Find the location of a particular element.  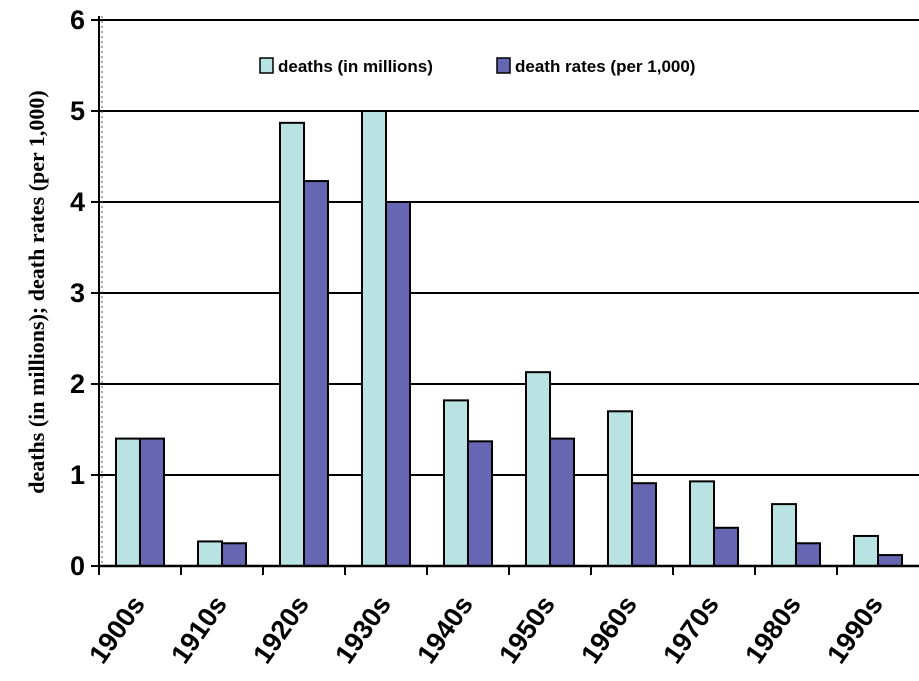

bar-death-rates-1950s is located at coordinates (562, 502).